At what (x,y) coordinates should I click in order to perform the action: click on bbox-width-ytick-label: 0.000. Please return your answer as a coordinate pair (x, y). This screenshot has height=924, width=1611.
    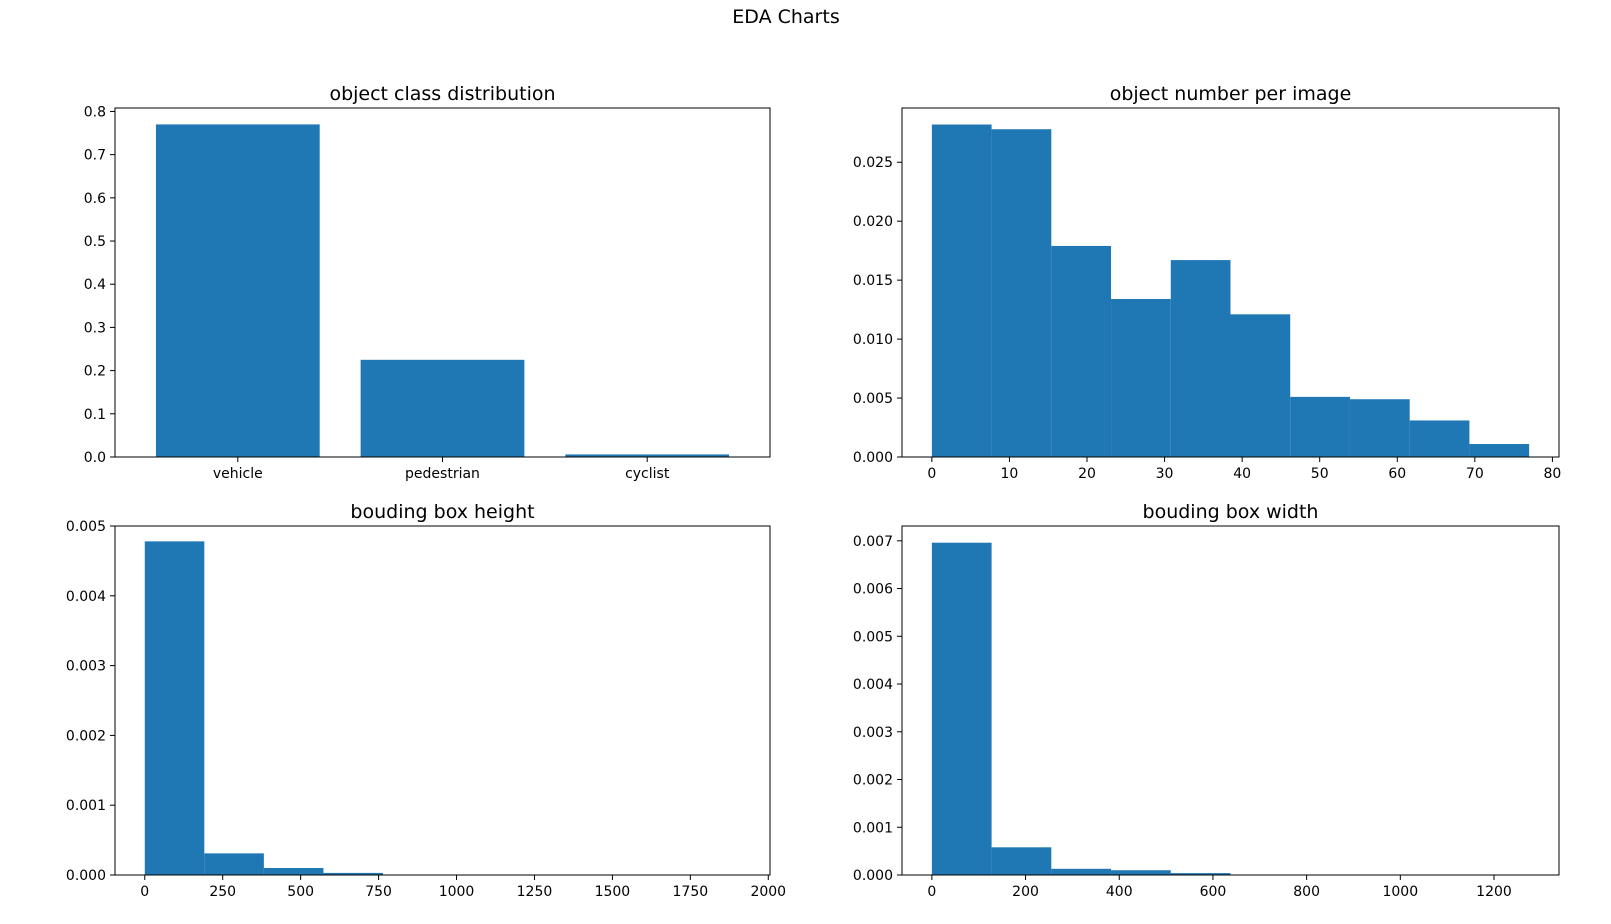
    Looking at the image, I should click on (873, 876).